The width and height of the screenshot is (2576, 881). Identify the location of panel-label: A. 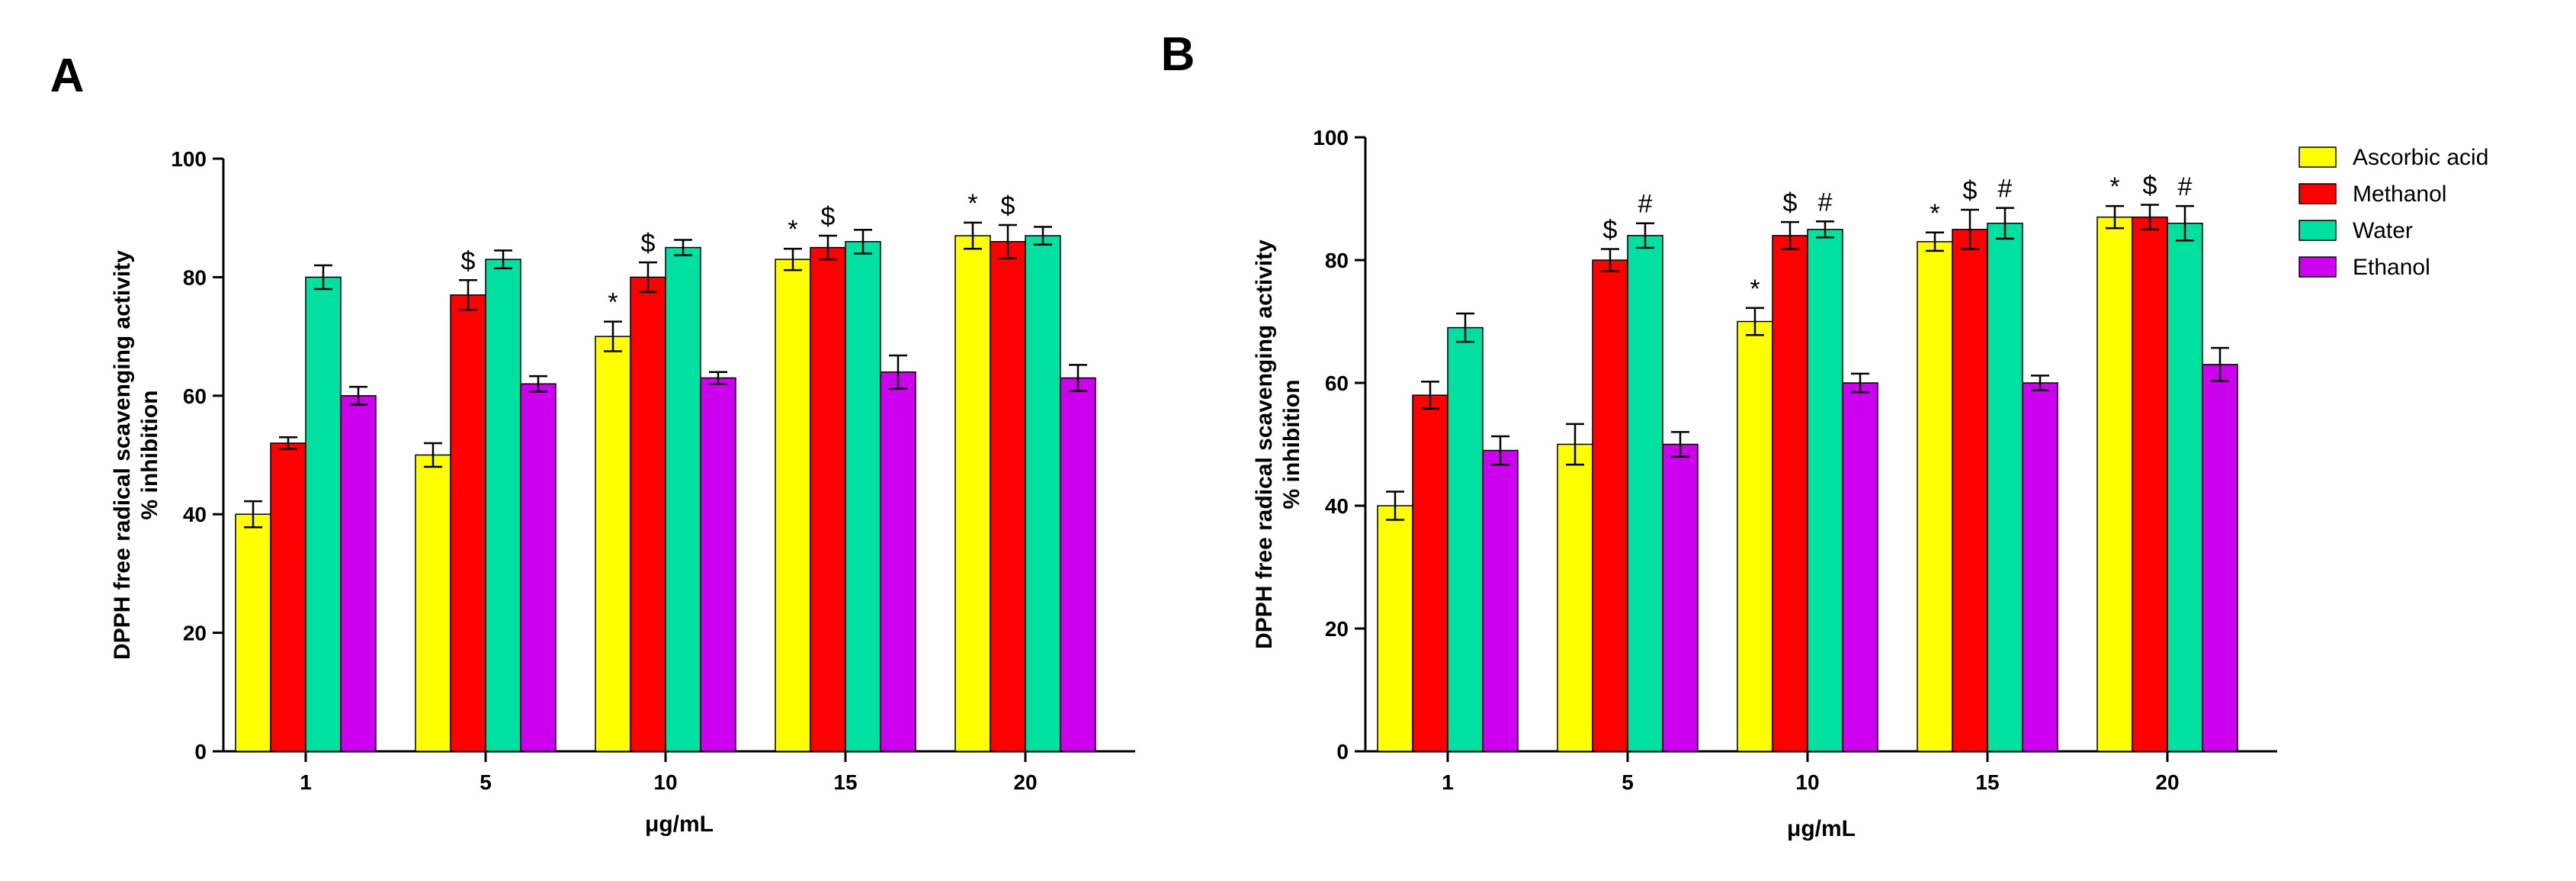
(67, 76).